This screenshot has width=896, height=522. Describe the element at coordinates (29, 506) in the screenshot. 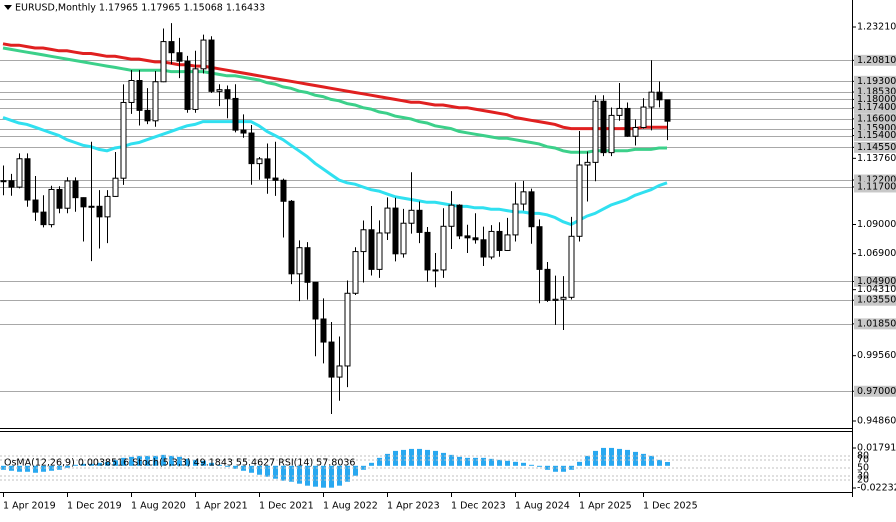

I see `x-tick-label: 1 Apr 2019` at that location.